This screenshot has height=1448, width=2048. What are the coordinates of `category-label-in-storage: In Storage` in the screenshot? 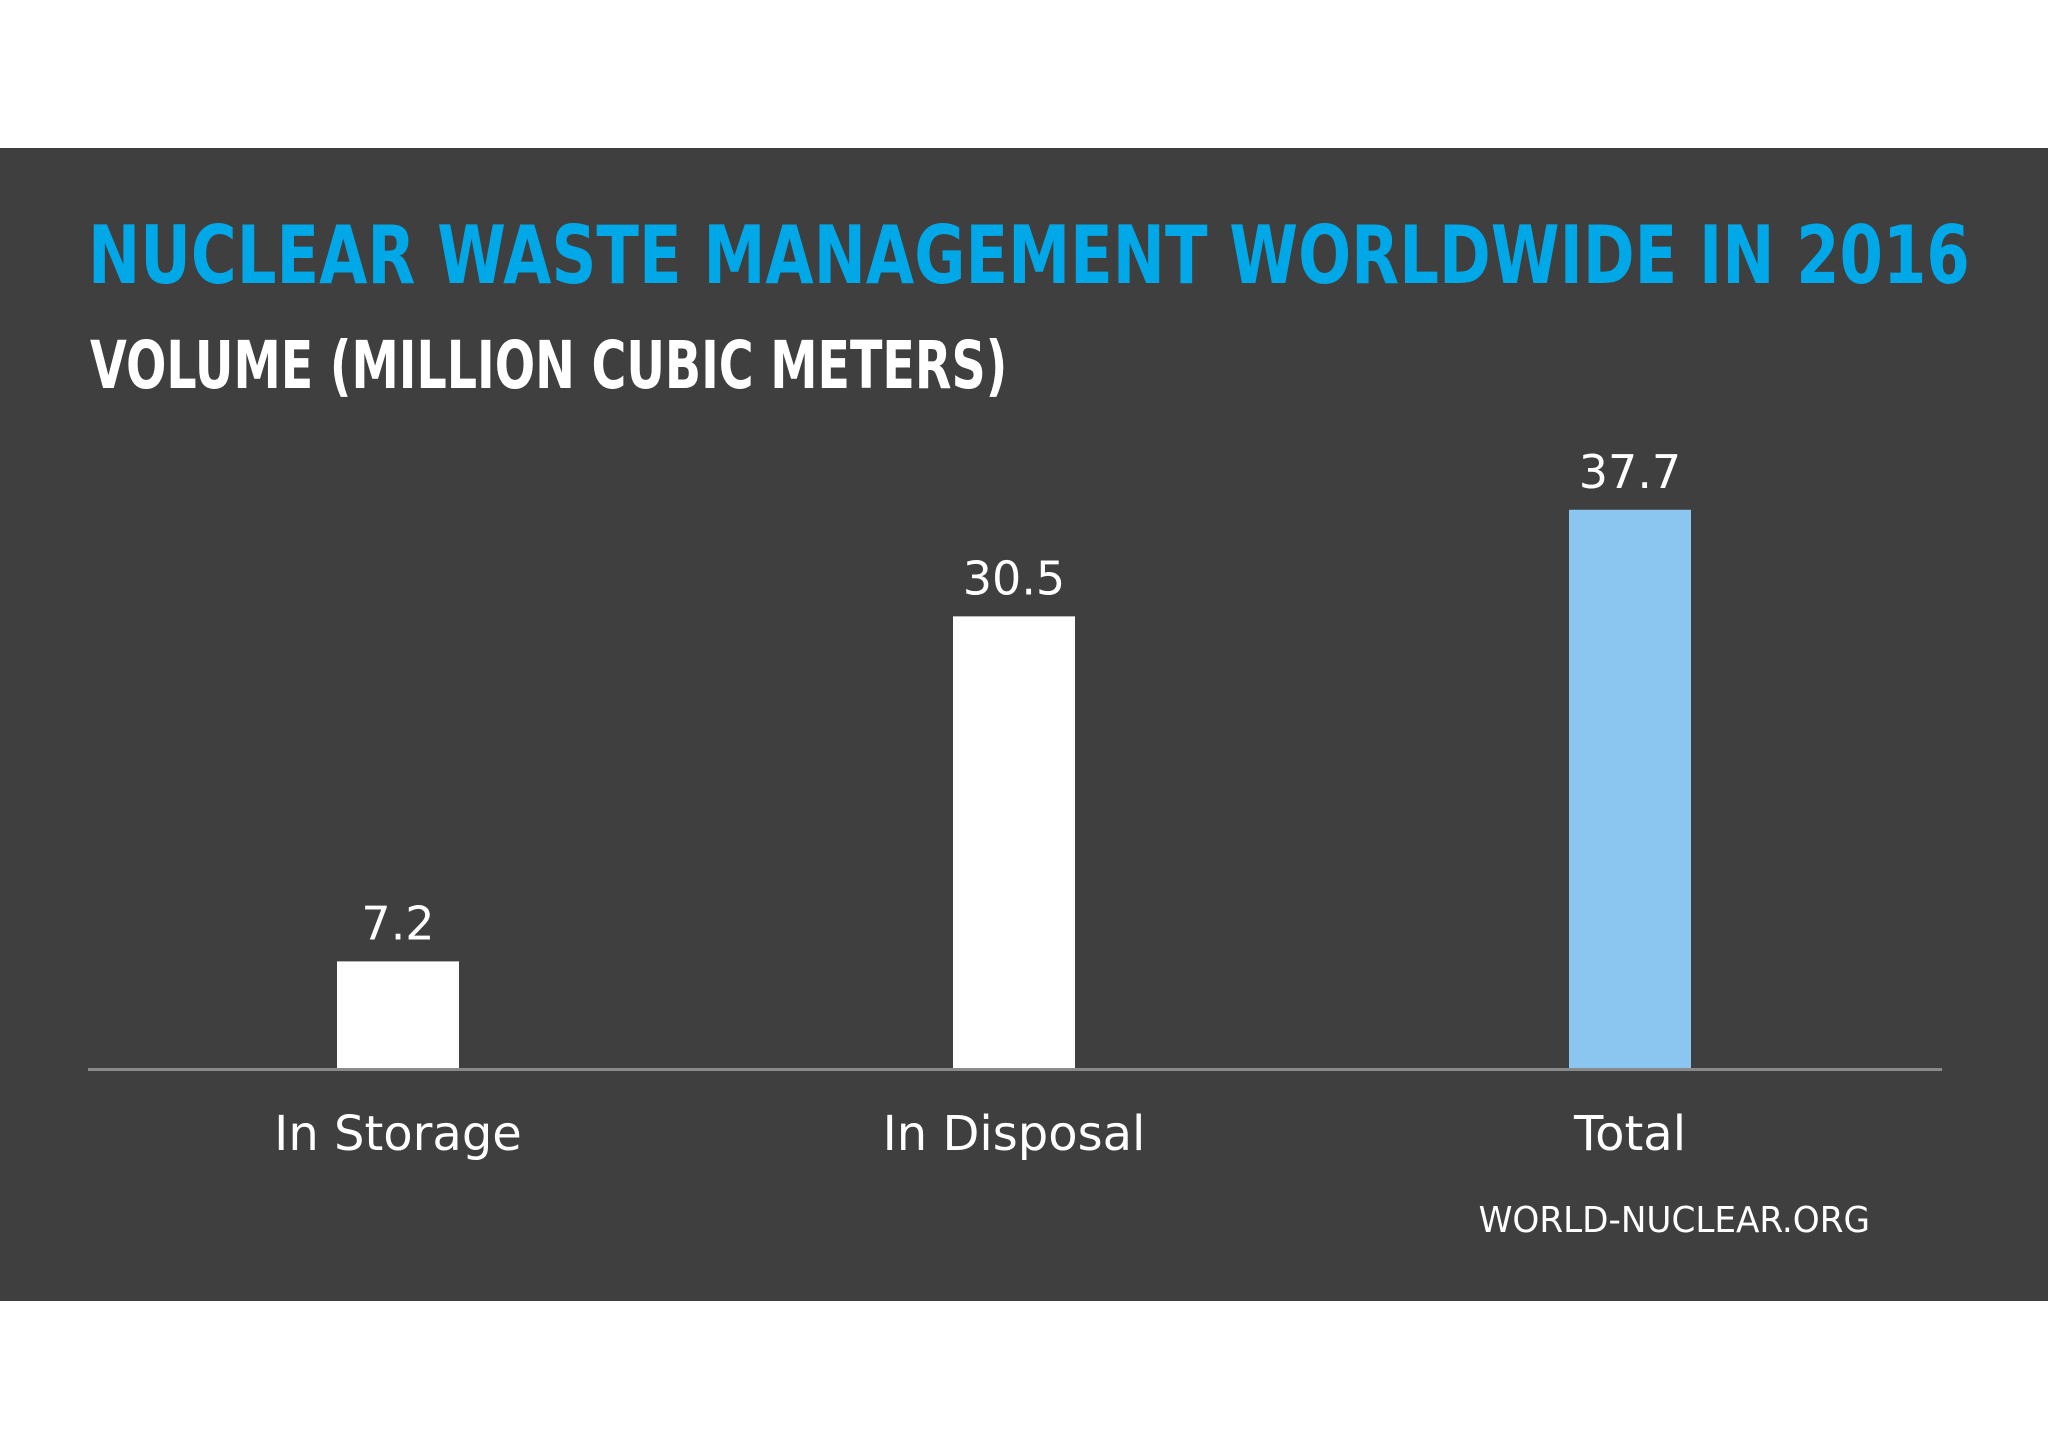 It's located at (398, 1134).